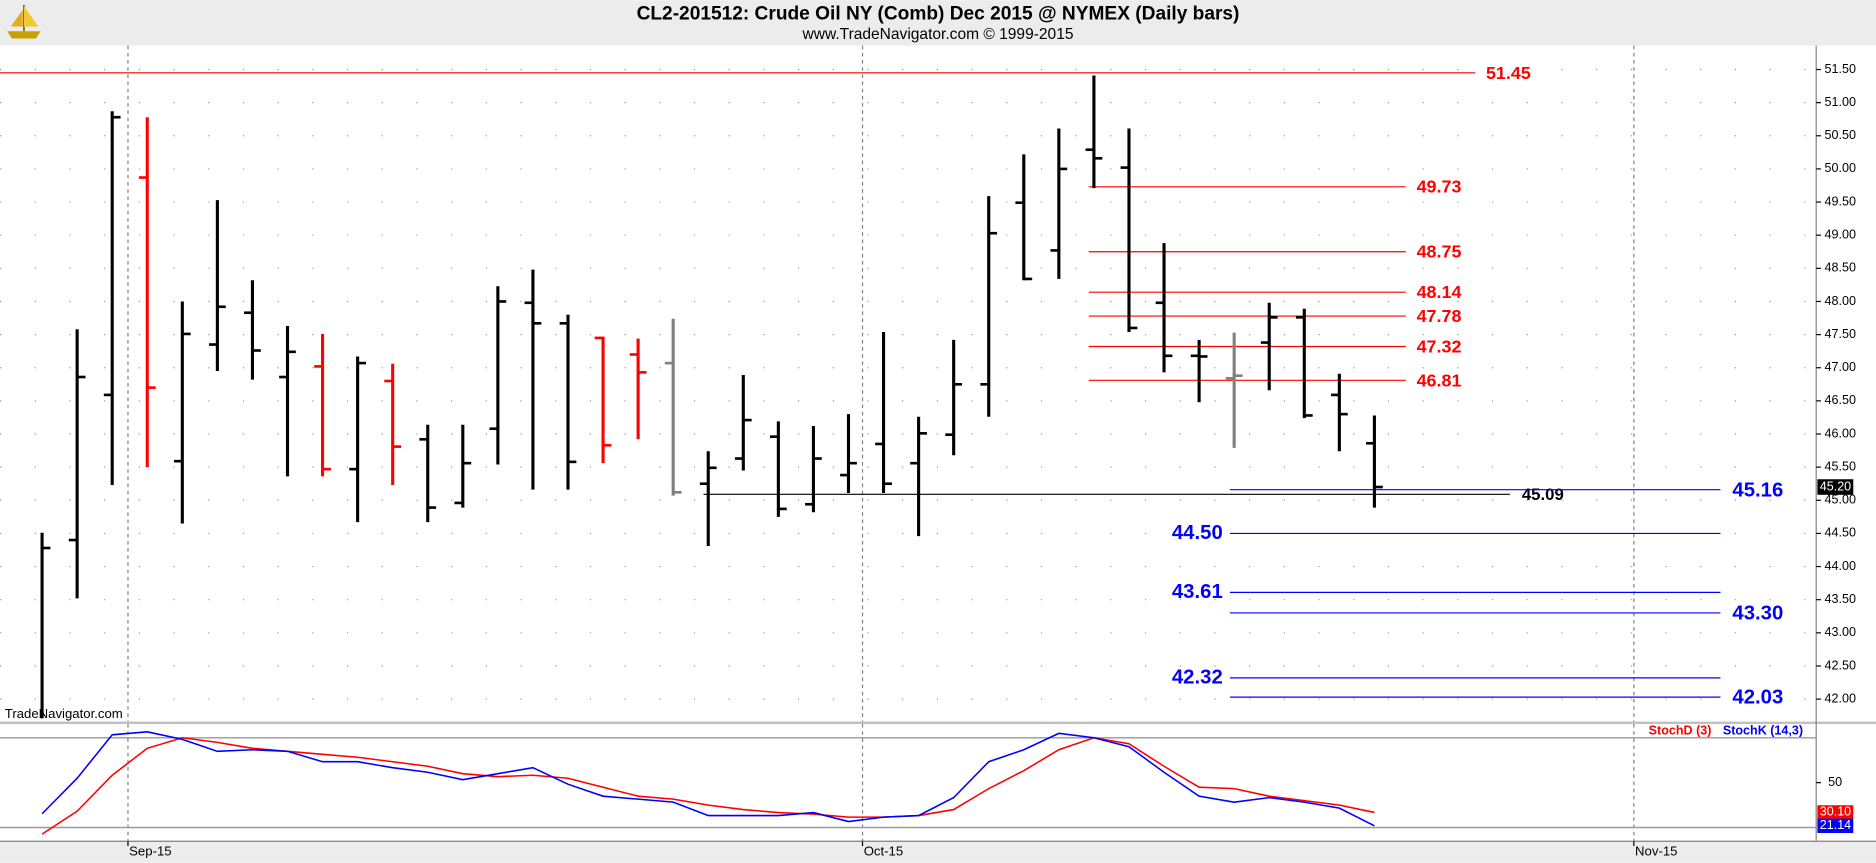 Image resolution: width=1876 pixels, height=863 pixels. Describe the element at coordinates (1840, 400) in the screenshot. I see `y-tick-label: 46.50` at that location.